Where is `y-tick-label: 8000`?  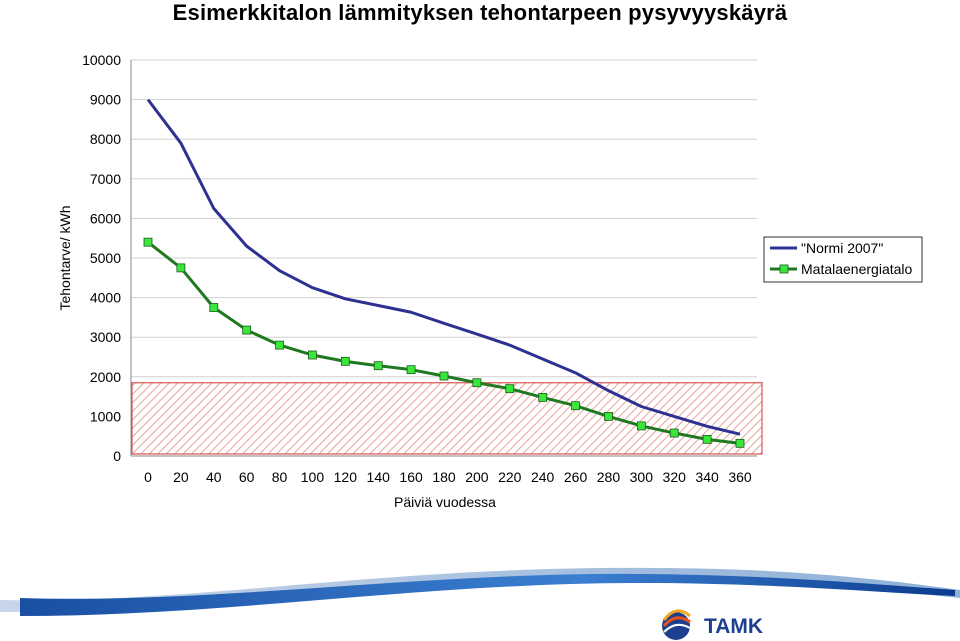 y-tick-label: 8000 is located at coordinates (105, 139).